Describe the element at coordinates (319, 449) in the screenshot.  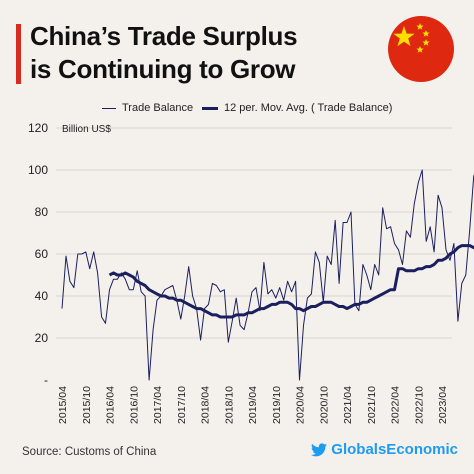
I see `twitter-bird-icon` at that location.